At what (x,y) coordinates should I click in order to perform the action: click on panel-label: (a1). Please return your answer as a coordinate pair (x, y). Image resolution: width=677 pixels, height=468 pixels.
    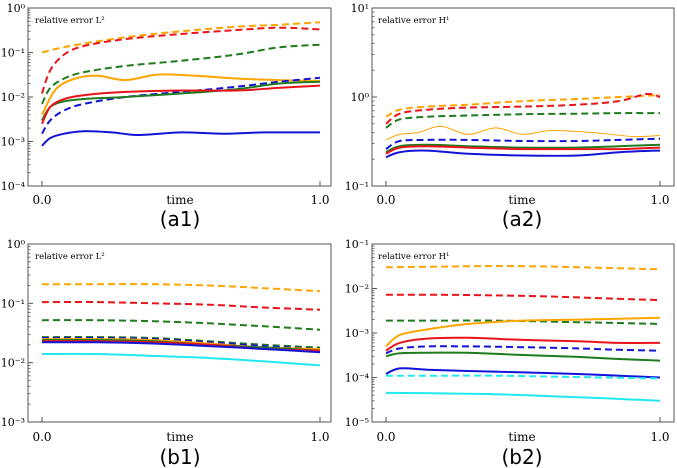
    Looking at the image, I should click on (180, 219).